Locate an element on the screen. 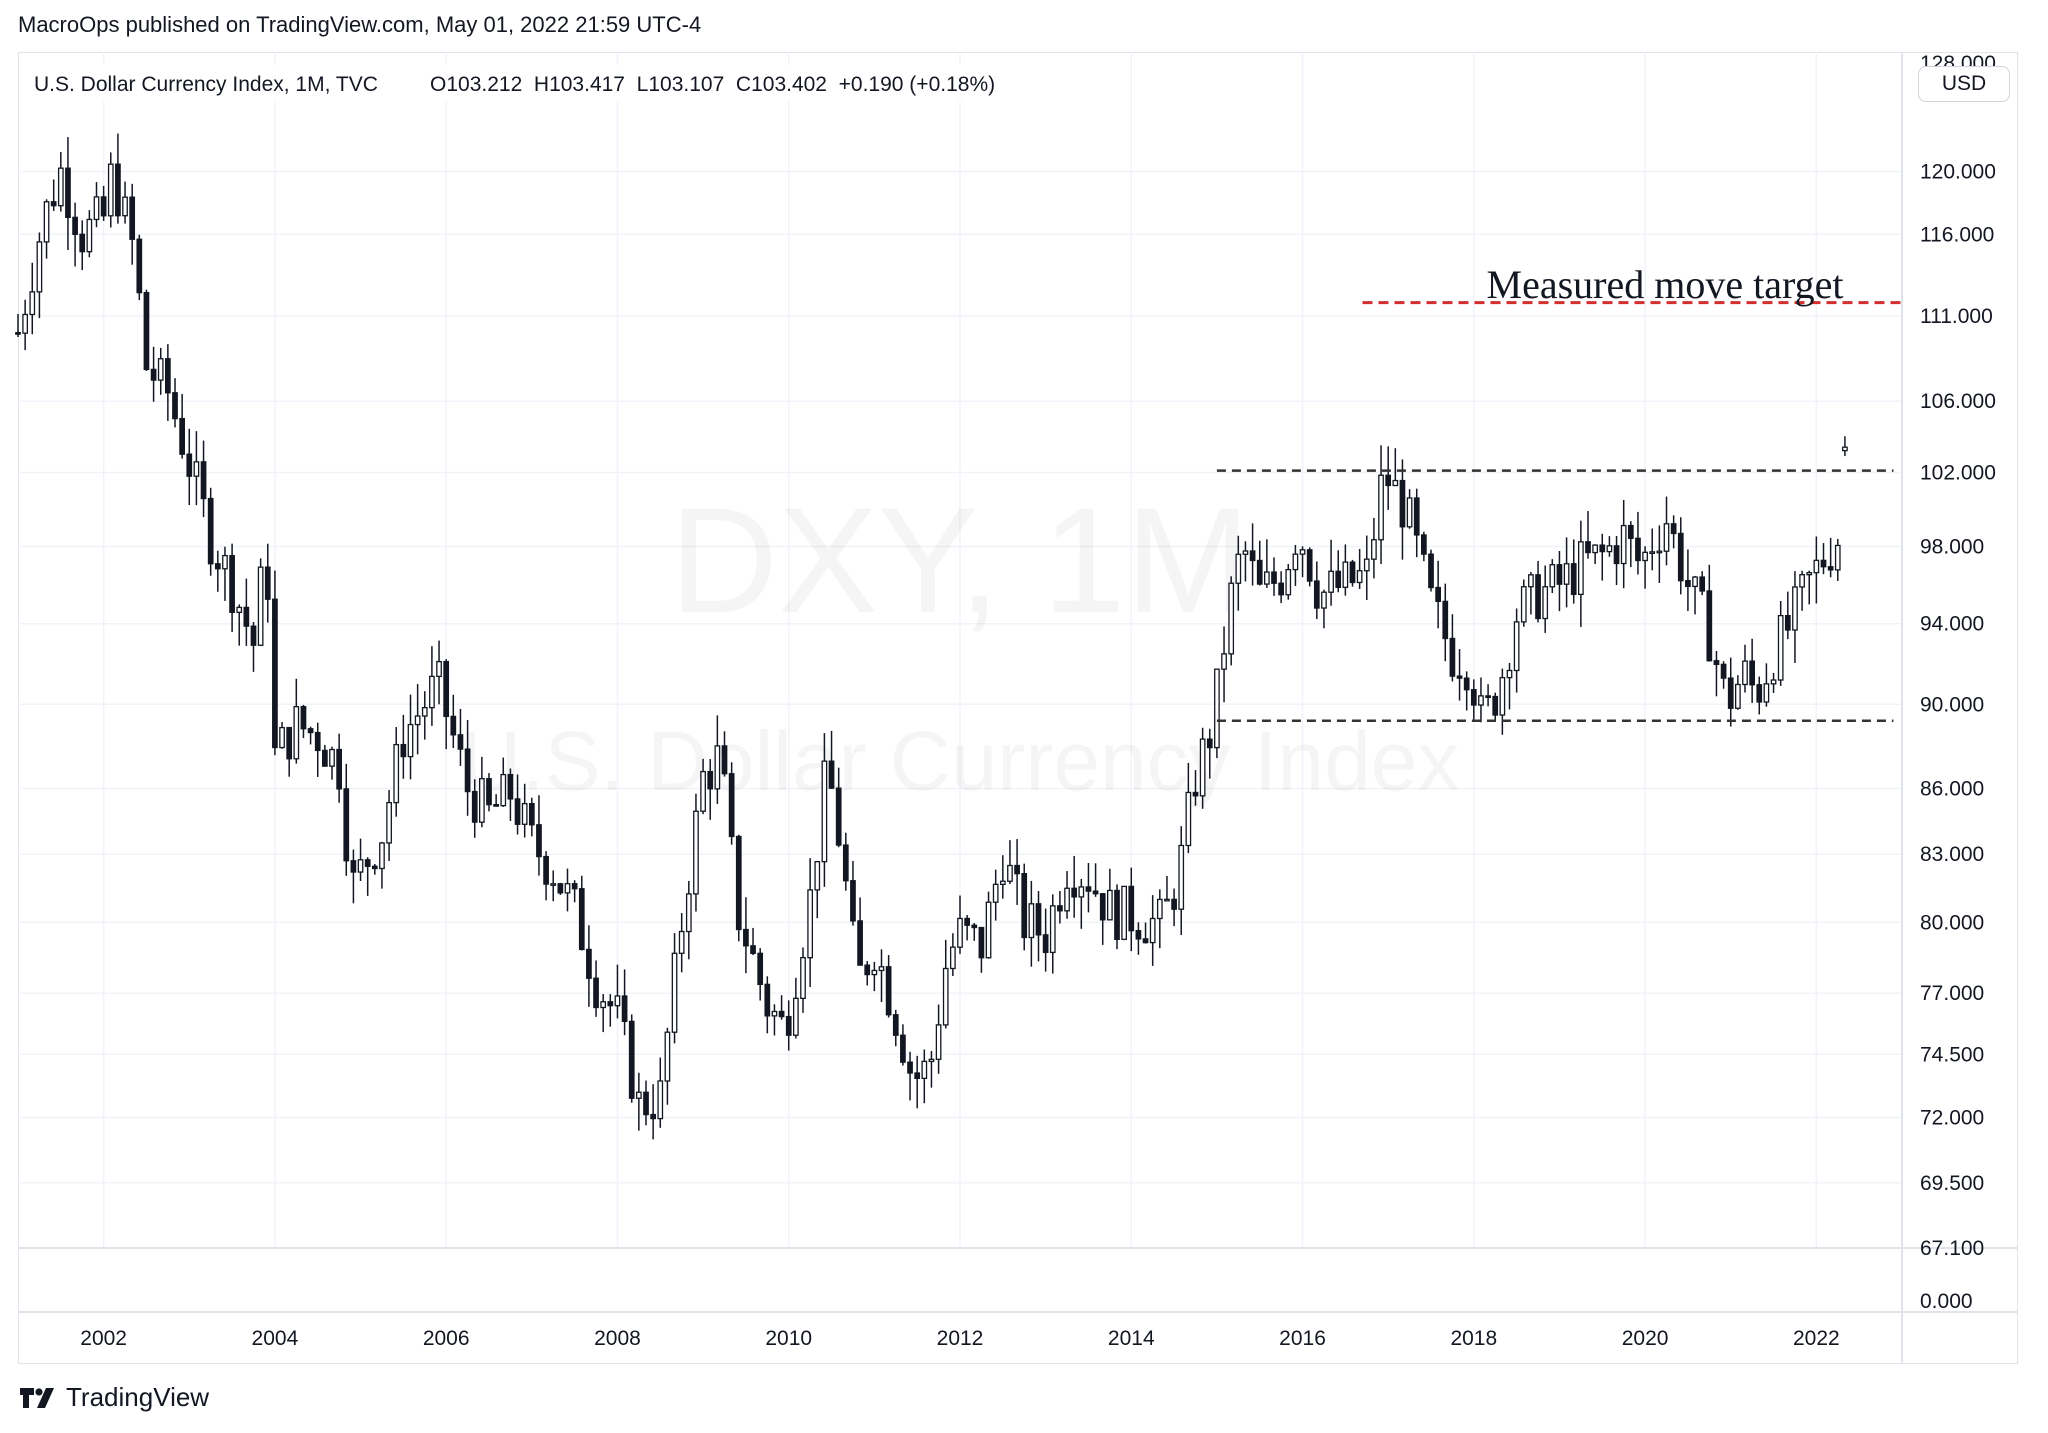 This screenshot has height=1433, width=2048. y-tick-label: 90.000 is located at coordinates (1952, 704).